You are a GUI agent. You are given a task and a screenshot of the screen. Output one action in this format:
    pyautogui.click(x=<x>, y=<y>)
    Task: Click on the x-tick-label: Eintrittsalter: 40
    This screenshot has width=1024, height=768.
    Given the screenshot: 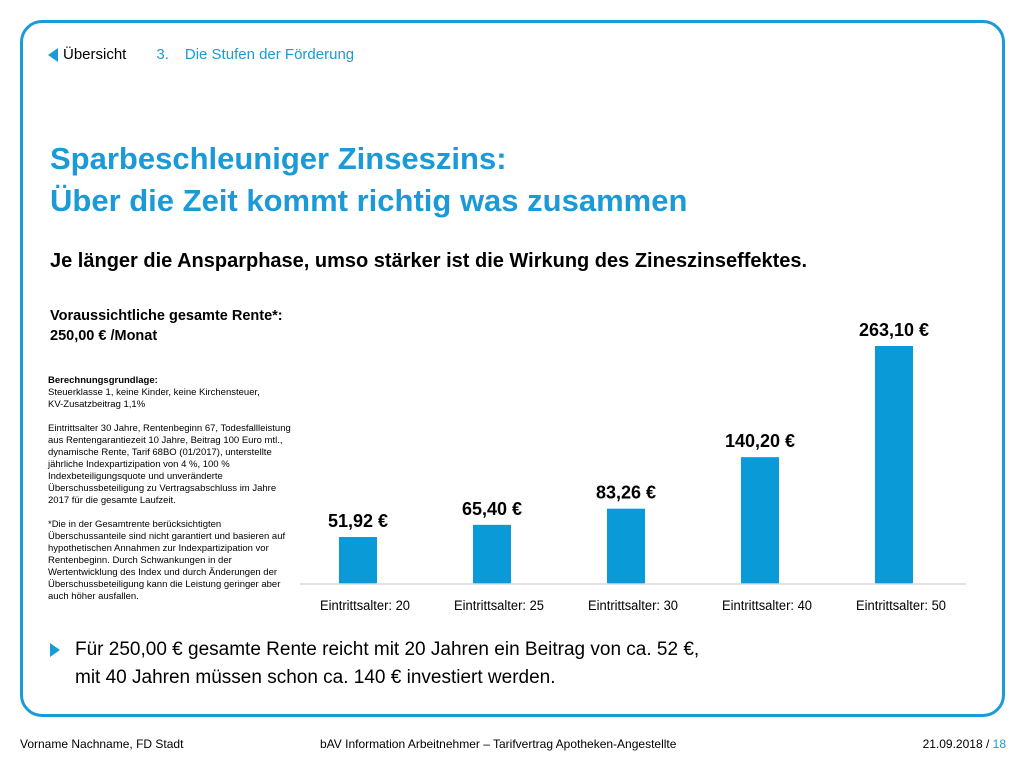 What is the action you would take?
    pyautogui.click(x=767, y=605)
    